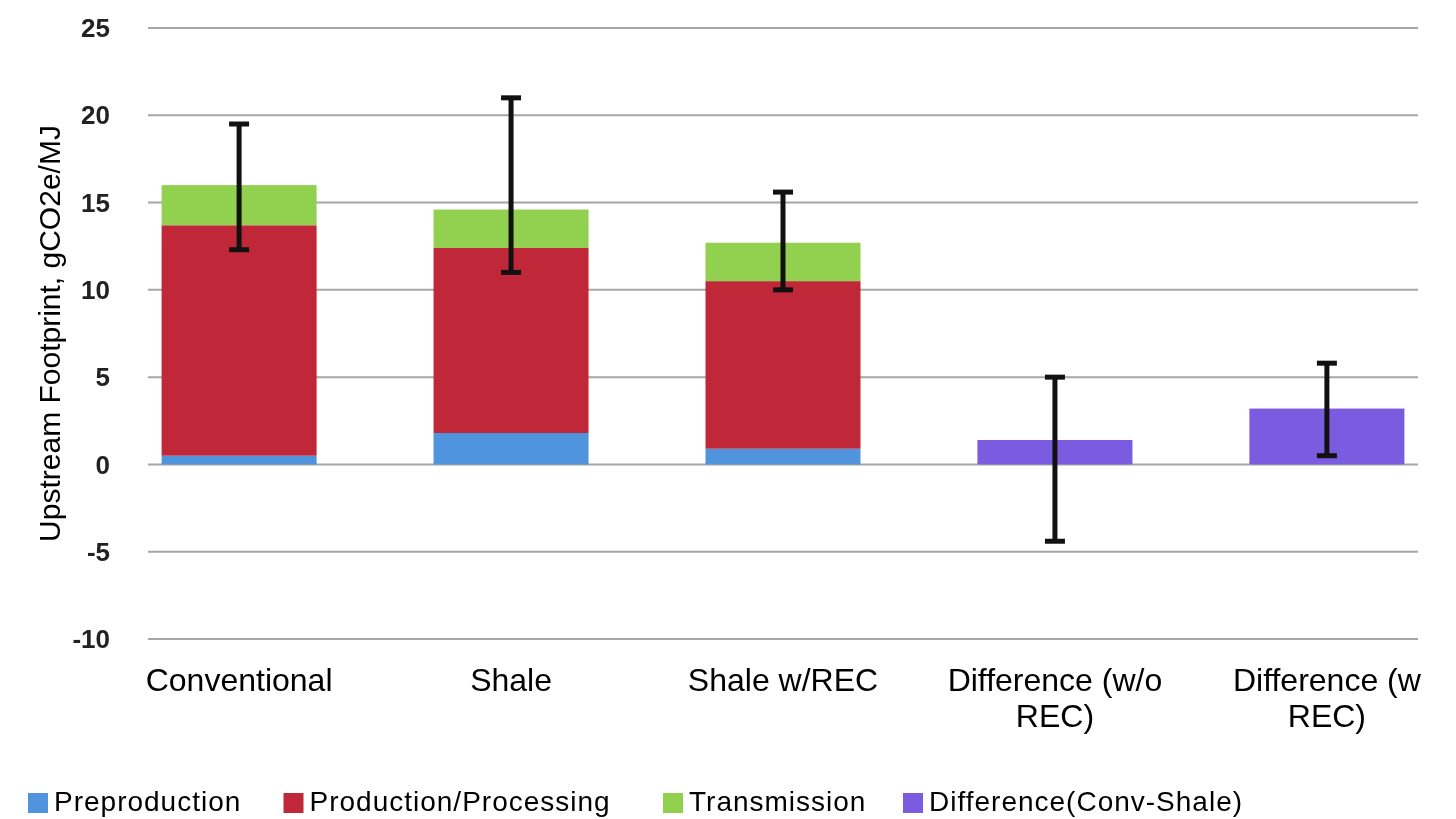  Describe the element at coordinates (1327, 698) in the screenshot. I see `x-tick-label: Difference (w REC)` at that location.